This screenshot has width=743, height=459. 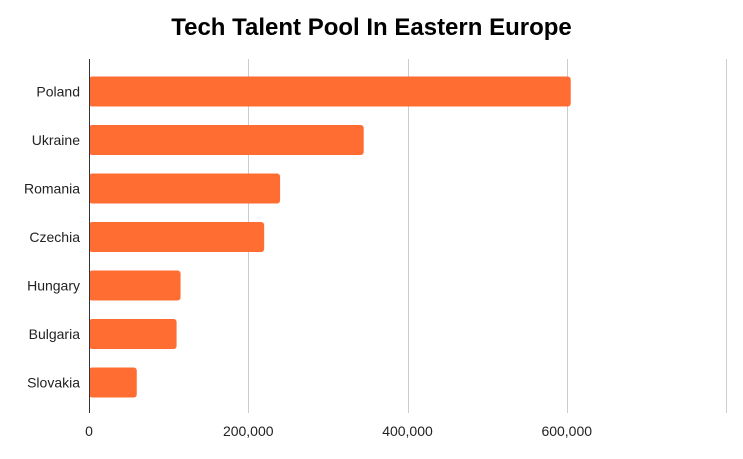 What do you see at coordinates (54, 237) in the screenshot?
I see `category-label: Czechia` at bounding box center [54, 237].